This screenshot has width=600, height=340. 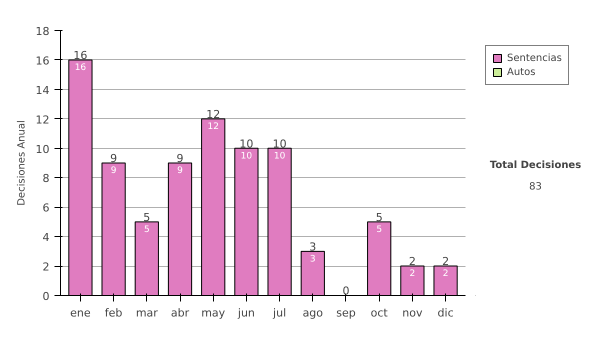 What do you see at coordinates (313, 259) in the screenshot?
I see `data-label: 3` at bounding box center [313, 259].